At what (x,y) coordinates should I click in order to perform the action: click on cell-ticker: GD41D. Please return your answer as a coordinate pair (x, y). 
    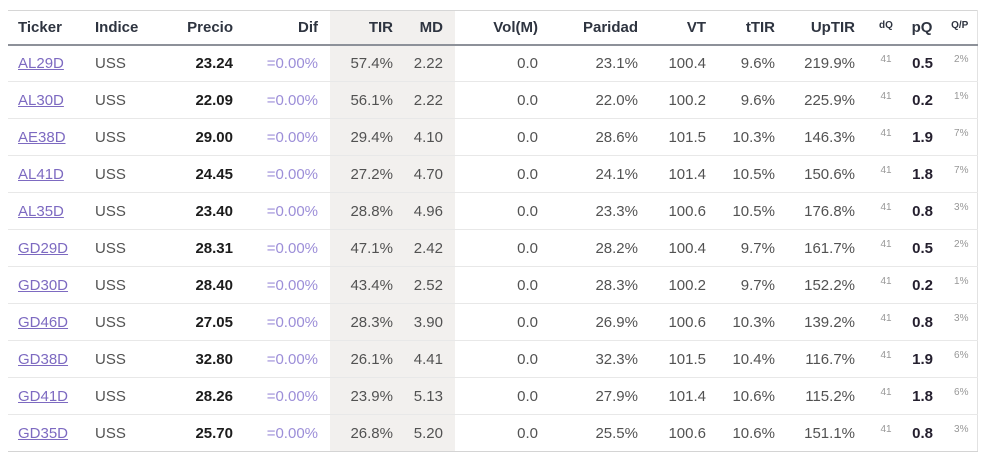
    Looking at the image, I should click on (46, 396).